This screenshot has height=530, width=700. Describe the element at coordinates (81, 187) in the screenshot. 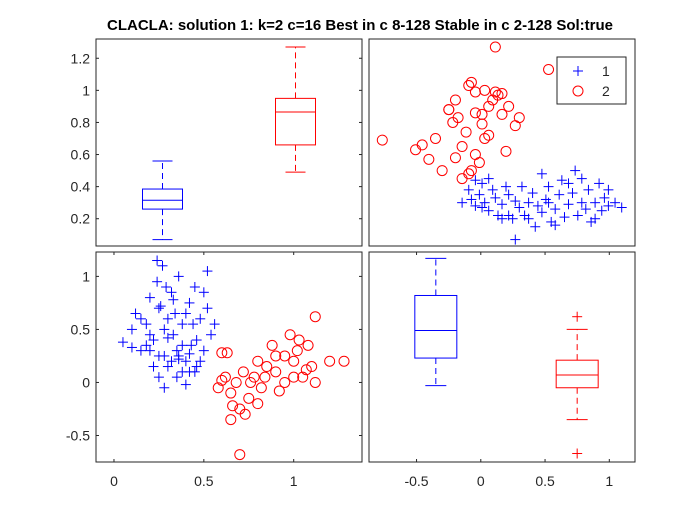

I see `panel-top-left-ytick-label: 0.4` at that location.